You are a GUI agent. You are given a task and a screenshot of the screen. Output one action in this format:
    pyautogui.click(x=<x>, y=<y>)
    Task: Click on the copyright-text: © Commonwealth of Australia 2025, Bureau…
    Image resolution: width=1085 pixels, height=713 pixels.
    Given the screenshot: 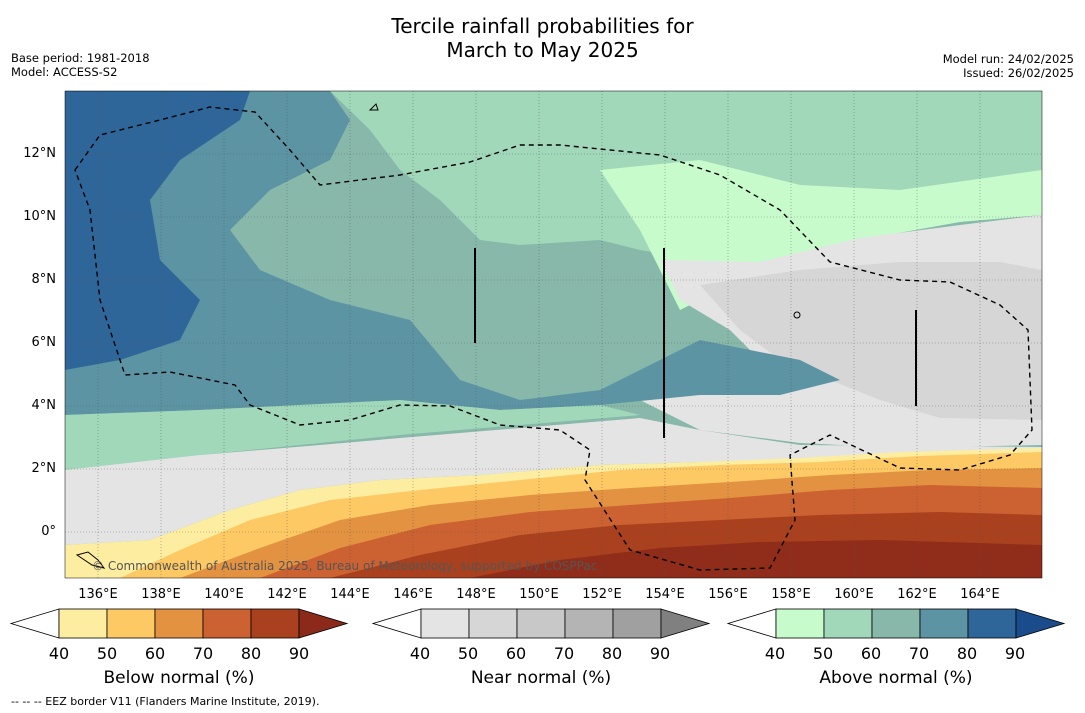 What is the action you would take?
    pyautogui.click(x=344, y=566)
    